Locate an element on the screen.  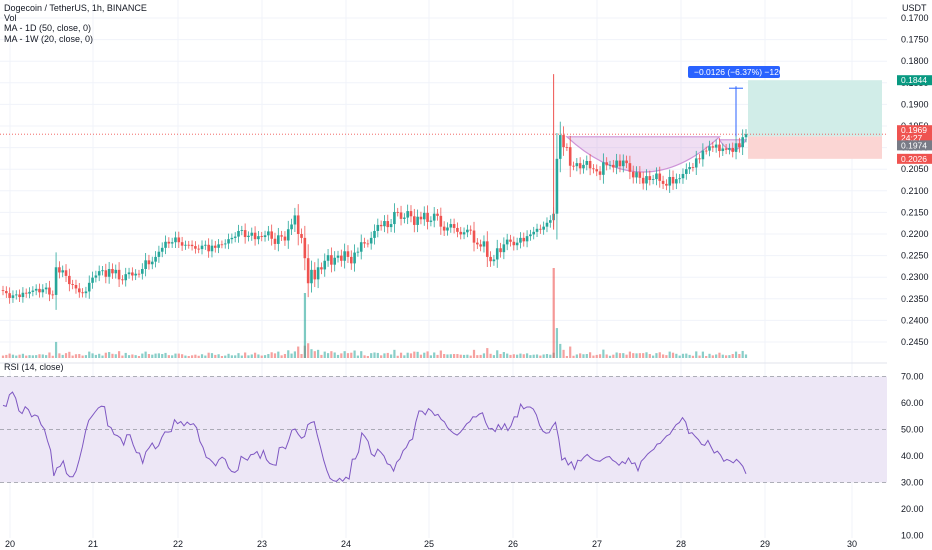
last-price-tag-bg is located at coordinates (914, 130).